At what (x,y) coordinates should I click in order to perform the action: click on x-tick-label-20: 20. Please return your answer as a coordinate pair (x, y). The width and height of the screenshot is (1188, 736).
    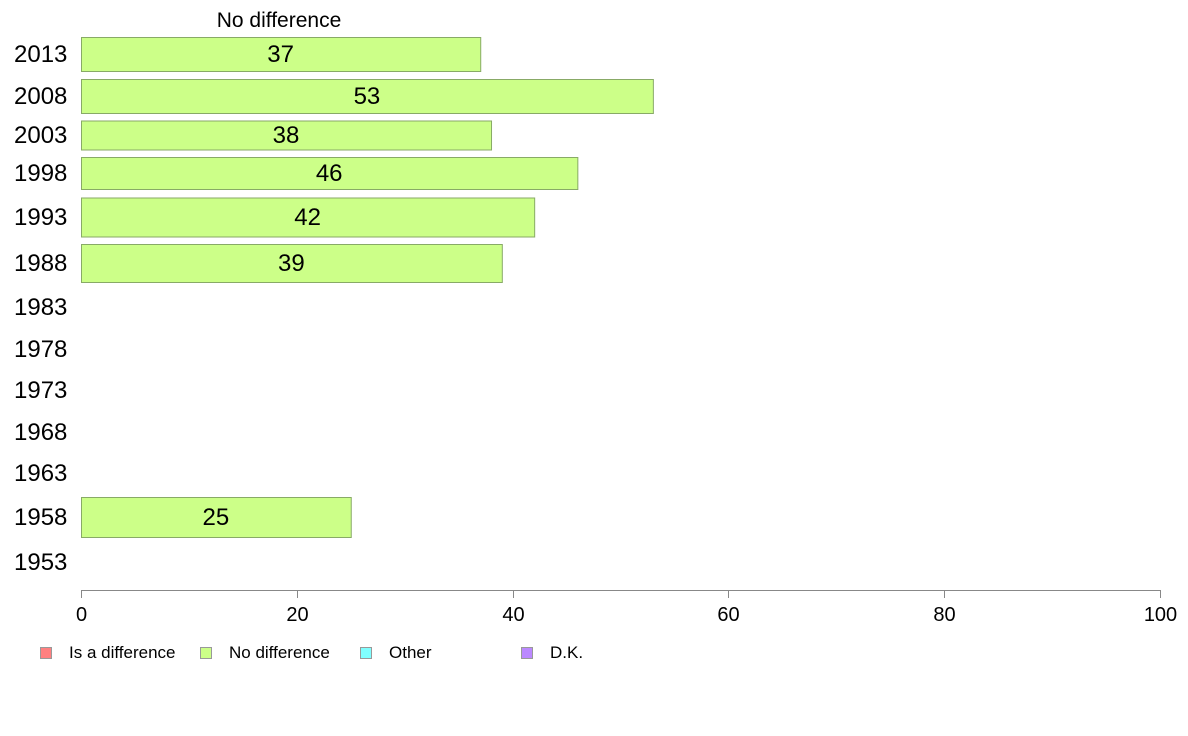
    Looking at the image, I should click on (297, 615).